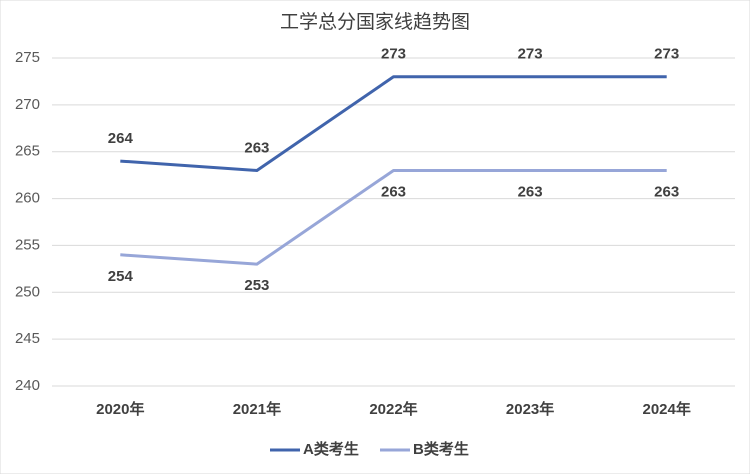 This screenshot has width=750, height=474. What do you see at coordinates (27, 244) in the screenshot?
I see `y-tick-label: 255` at bounding box center [27, 244].